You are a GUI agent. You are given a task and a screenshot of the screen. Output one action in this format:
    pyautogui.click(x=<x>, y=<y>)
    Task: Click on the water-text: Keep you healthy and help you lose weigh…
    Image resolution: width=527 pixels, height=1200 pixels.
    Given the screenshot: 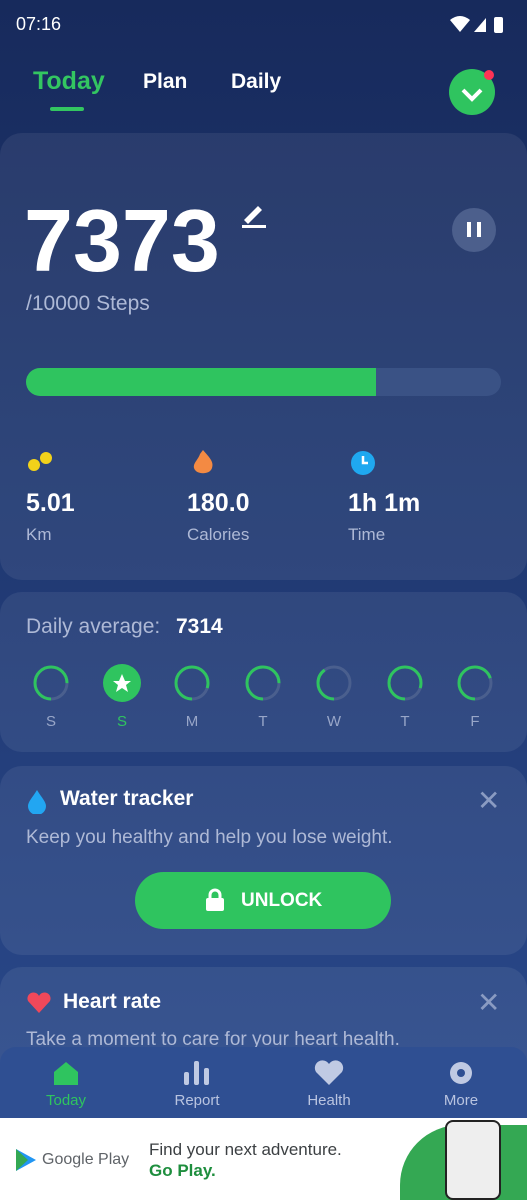 What is the action you would take?
    pyautogui.click(x=209, y=837)
    